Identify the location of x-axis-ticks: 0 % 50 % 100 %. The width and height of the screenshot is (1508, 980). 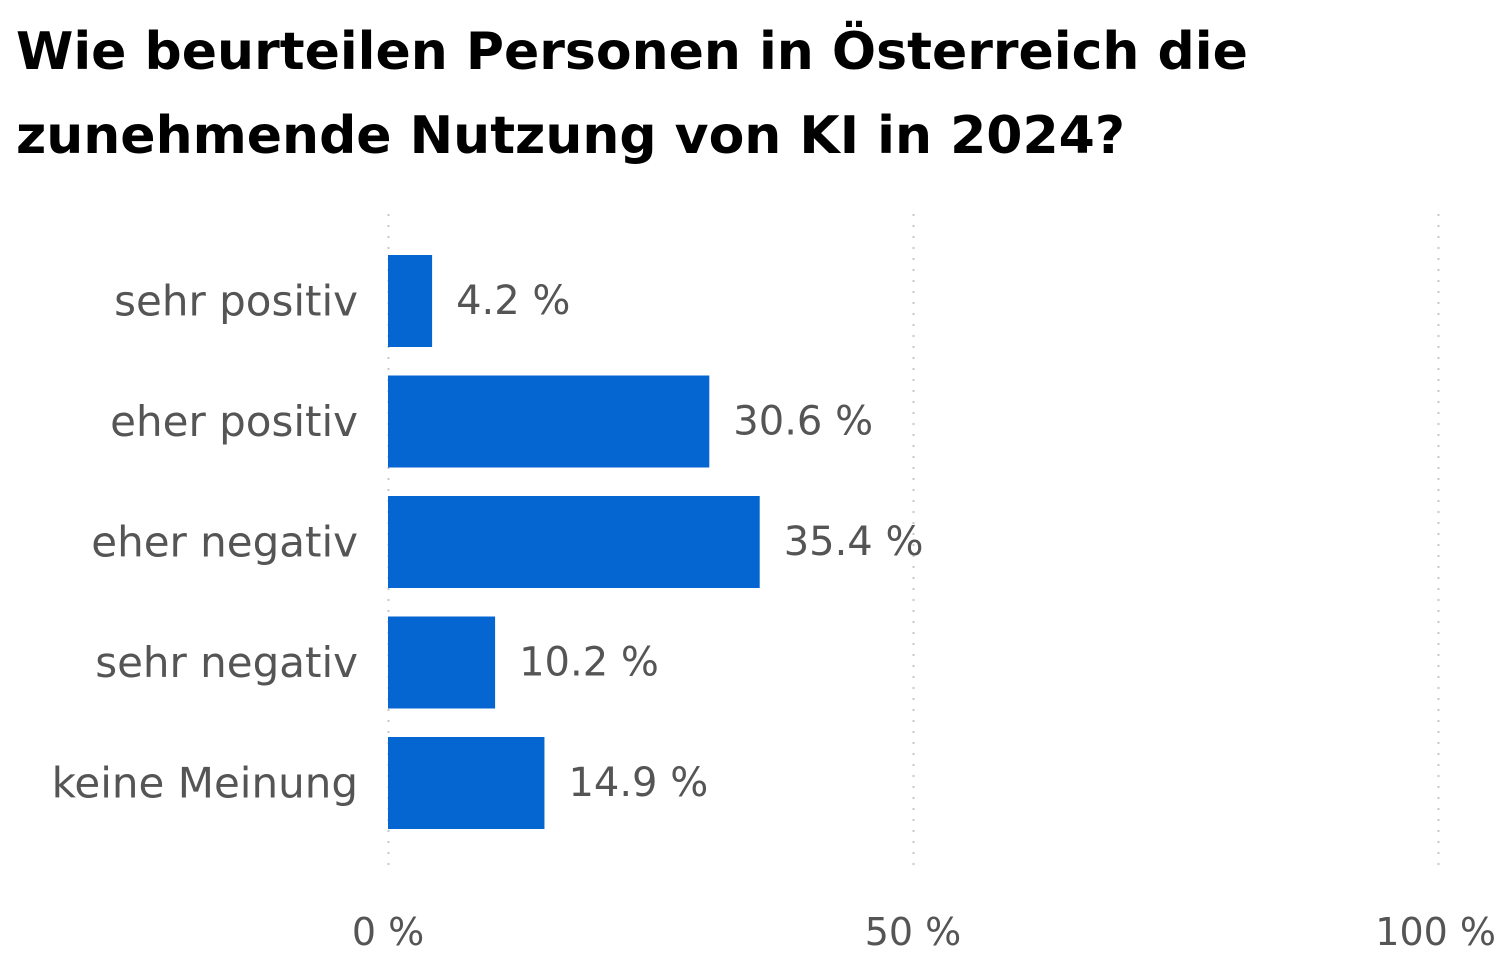
(924, 932).